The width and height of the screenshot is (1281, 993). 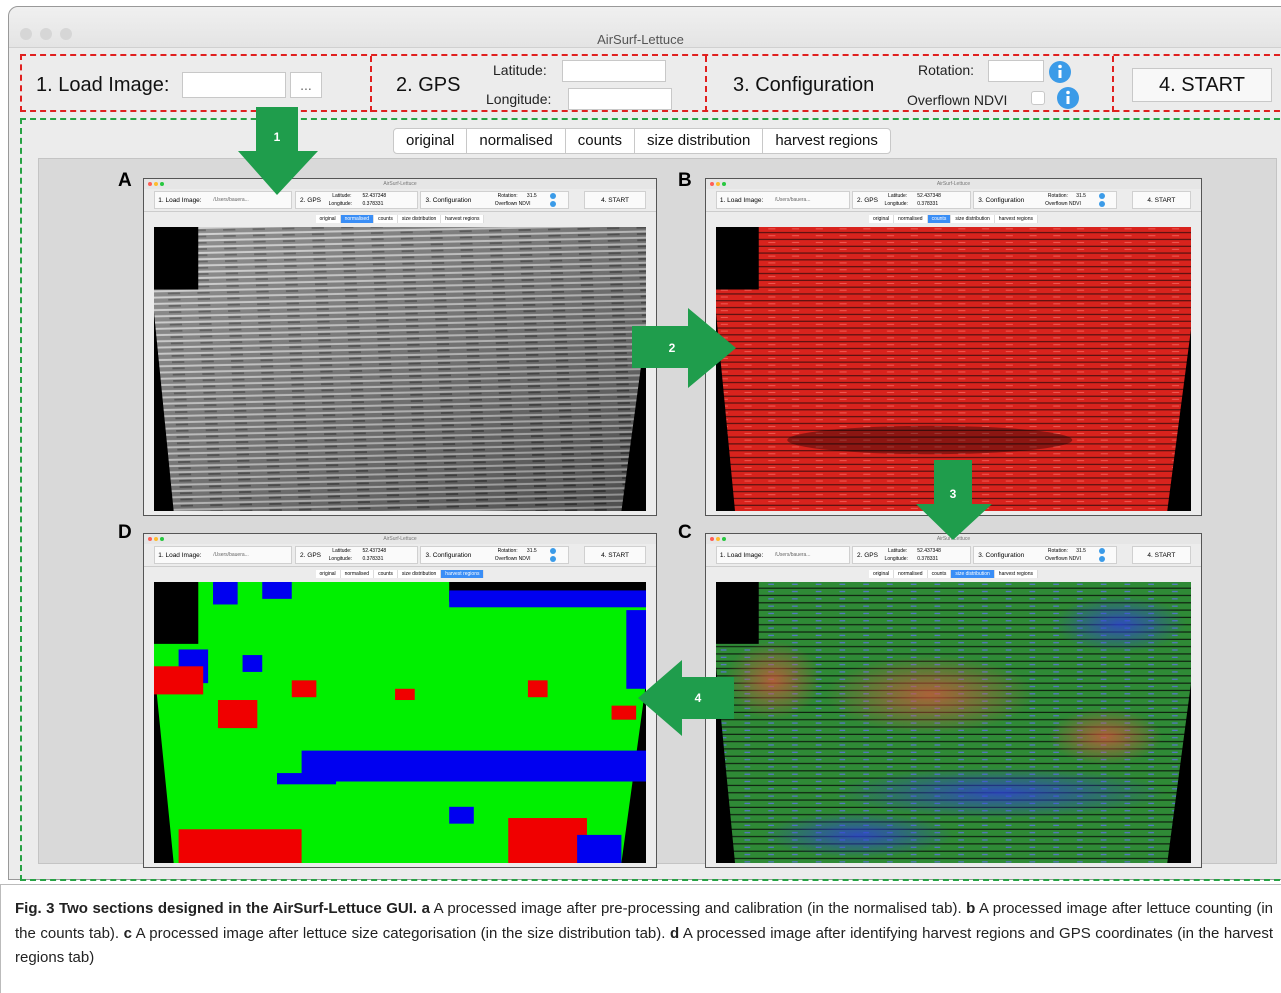 What do you see at coordinates (946, 70) in the screenshot?
I see `rotation-label: Rotation:` at bounding box center [946, 70].